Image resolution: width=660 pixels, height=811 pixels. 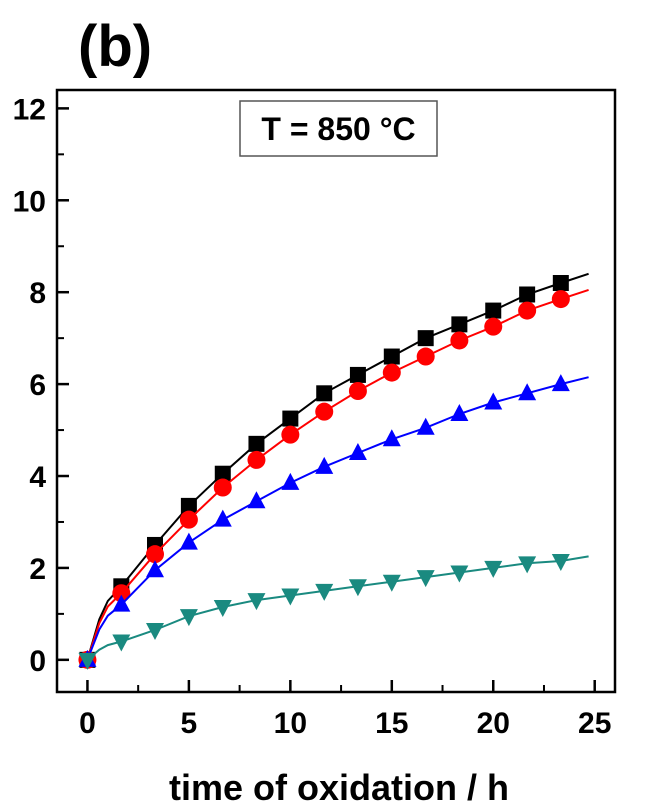 What do you see at coordinates (115, 46) in the screenshot?
I see `panel-label: (b)` at bounding box center [115, 46].